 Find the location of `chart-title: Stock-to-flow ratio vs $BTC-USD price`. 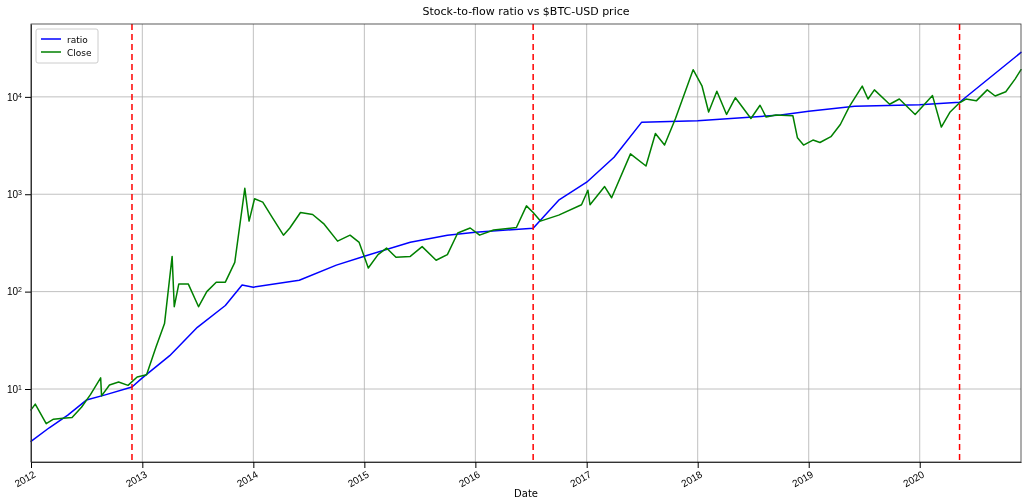

chart-title: Stock-to-flow ratio vs $BTC-USD price is located at coordinates (526, 11).